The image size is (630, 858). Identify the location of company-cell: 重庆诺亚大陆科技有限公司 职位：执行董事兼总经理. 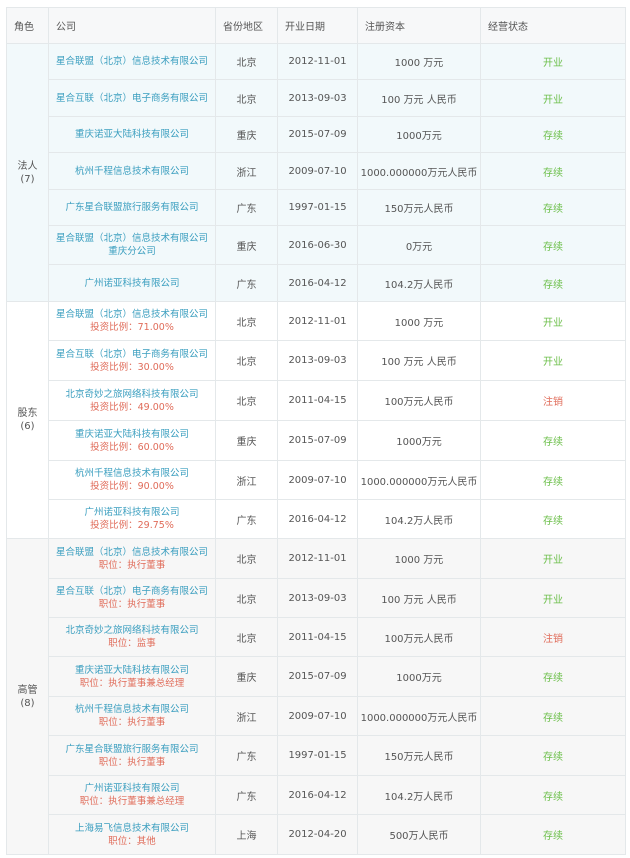
(132, 676).